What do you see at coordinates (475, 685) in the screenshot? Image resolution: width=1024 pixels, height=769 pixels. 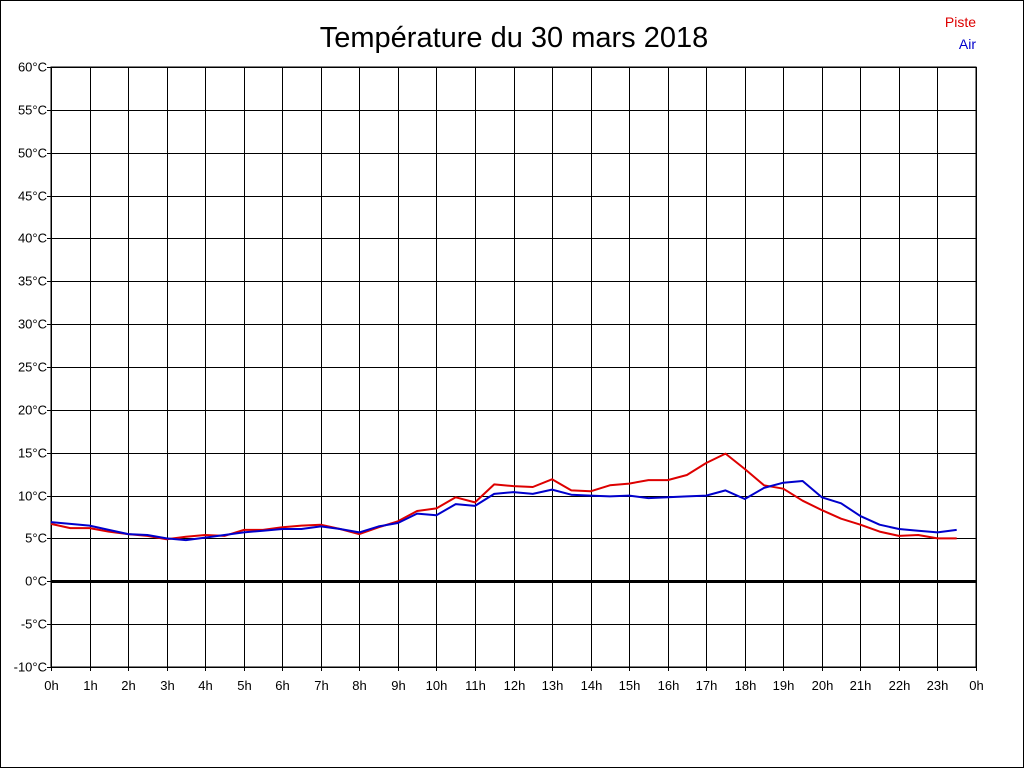 I see `x-tick-label: 11h` at bounding box center [475, 685].